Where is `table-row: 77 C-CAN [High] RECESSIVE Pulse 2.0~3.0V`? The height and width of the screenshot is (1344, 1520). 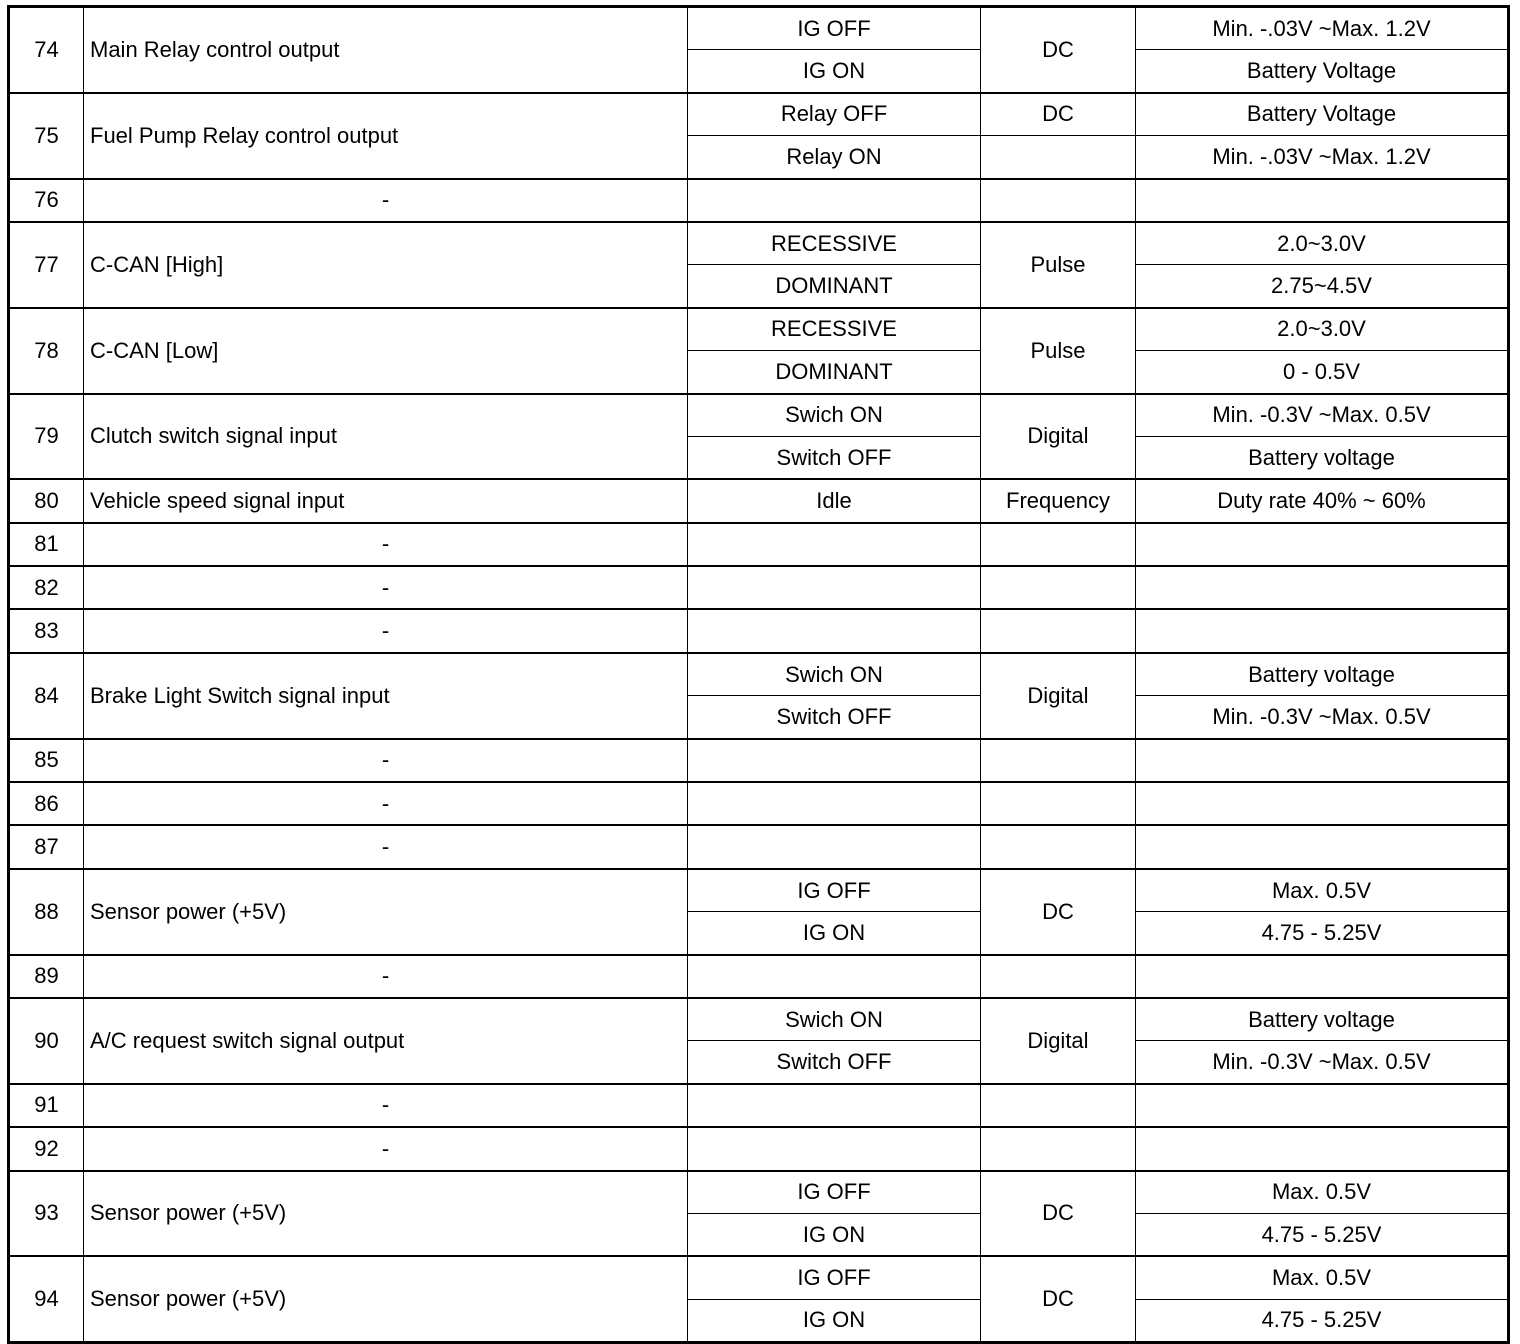 table-row: 77 C-CAN [High] RECESSIVE Pulse 2.0~3.0V is located at coordinates (758, 264).